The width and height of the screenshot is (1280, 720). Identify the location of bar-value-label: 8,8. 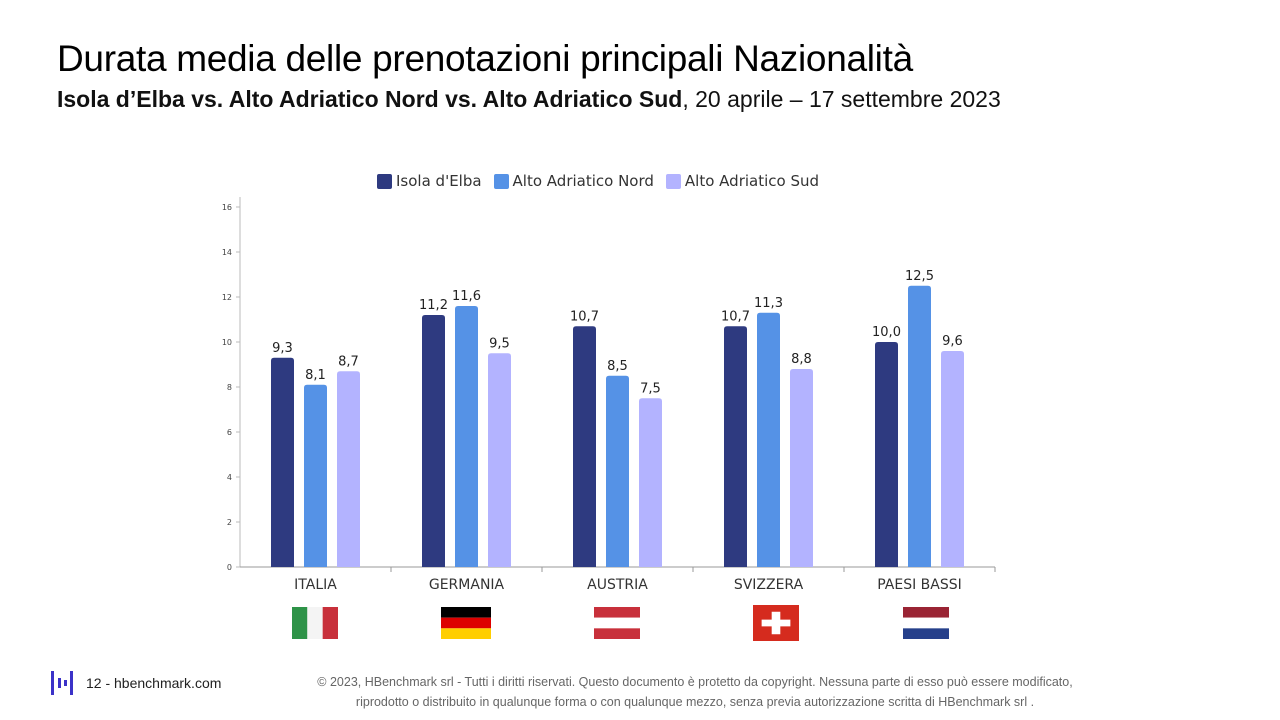
(801, 359).